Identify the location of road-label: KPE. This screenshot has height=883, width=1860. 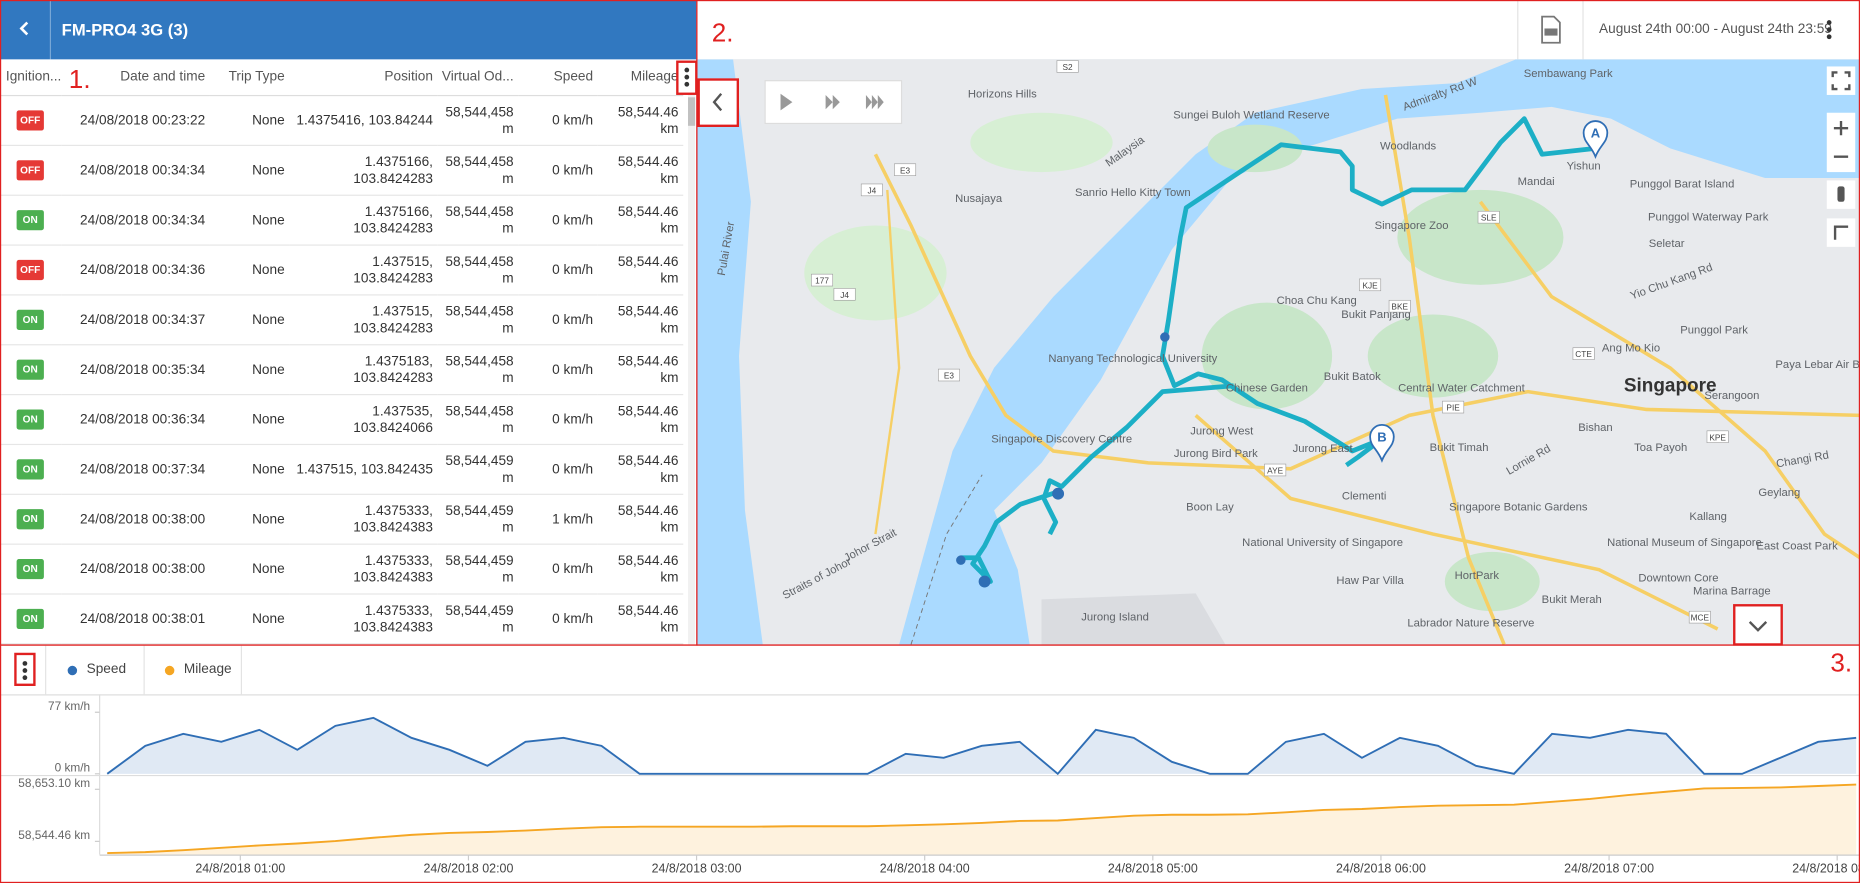
(1717, 437).